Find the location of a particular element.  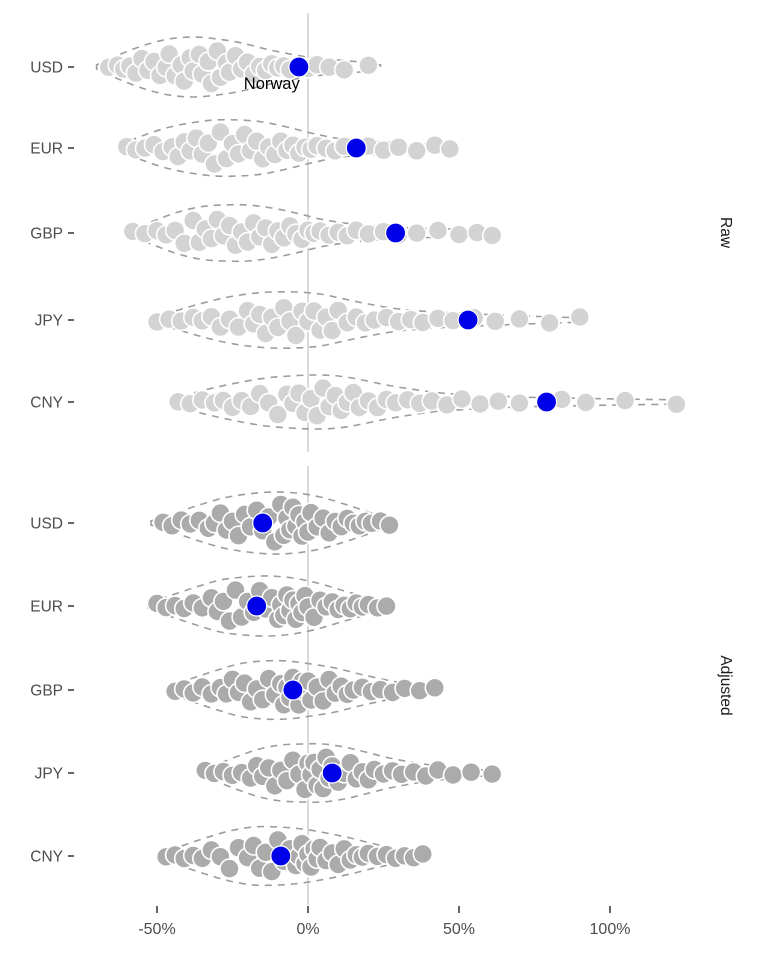

x-axis-tick-label: 100% is located at coordinates (610, 929).